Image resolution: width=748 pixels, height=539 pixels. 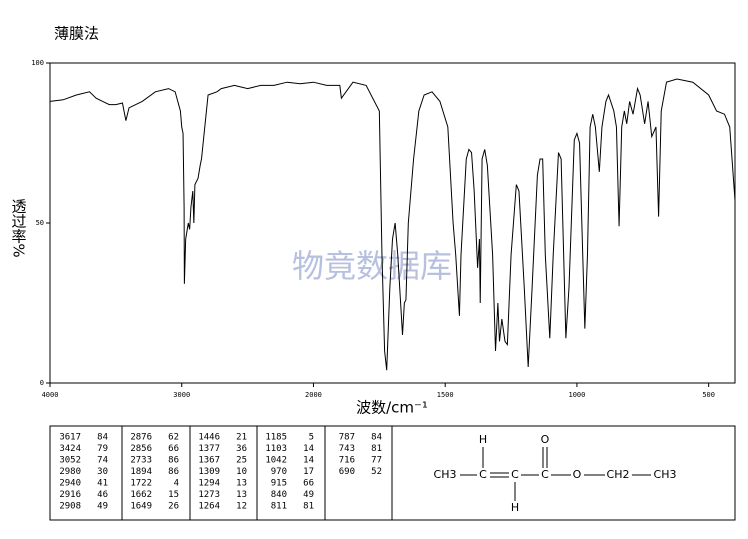 What do you see at coordinates (141, 484) in the screenshot?
I see `peak-wavenumber: 1722` at bounding box center [141, 484].